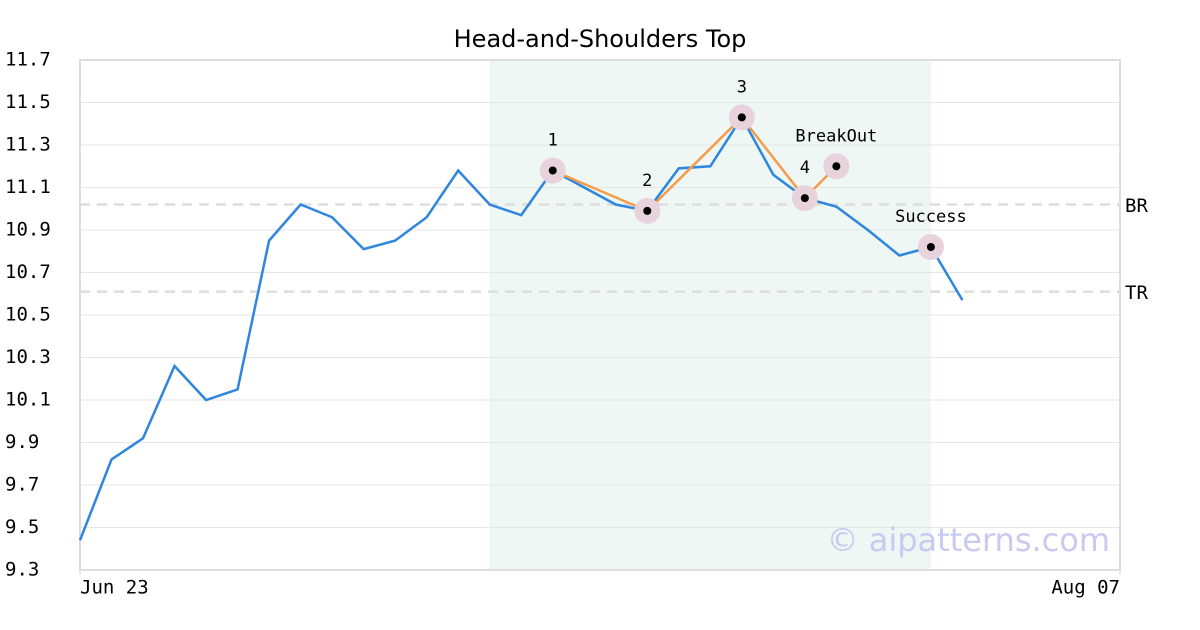  I want to click on y-tick-label: 10.9, so click(28, 230).